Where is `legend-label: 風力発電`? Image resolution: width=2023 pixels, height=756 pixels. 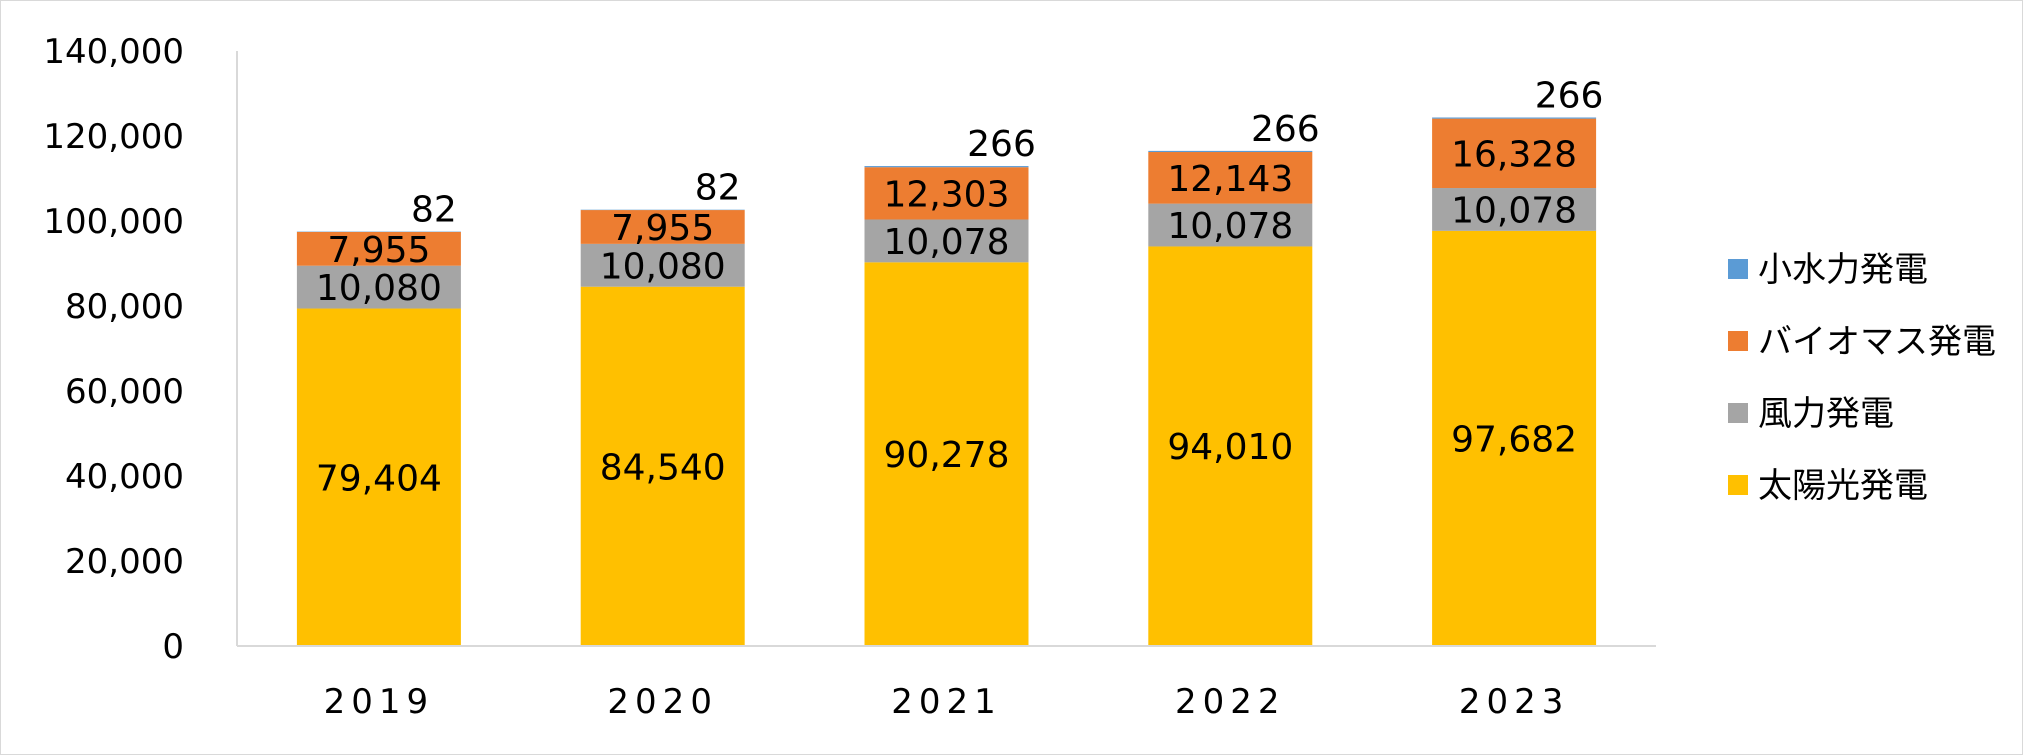
legend-label: 風力発電 is located at coordinates (1826, 414).